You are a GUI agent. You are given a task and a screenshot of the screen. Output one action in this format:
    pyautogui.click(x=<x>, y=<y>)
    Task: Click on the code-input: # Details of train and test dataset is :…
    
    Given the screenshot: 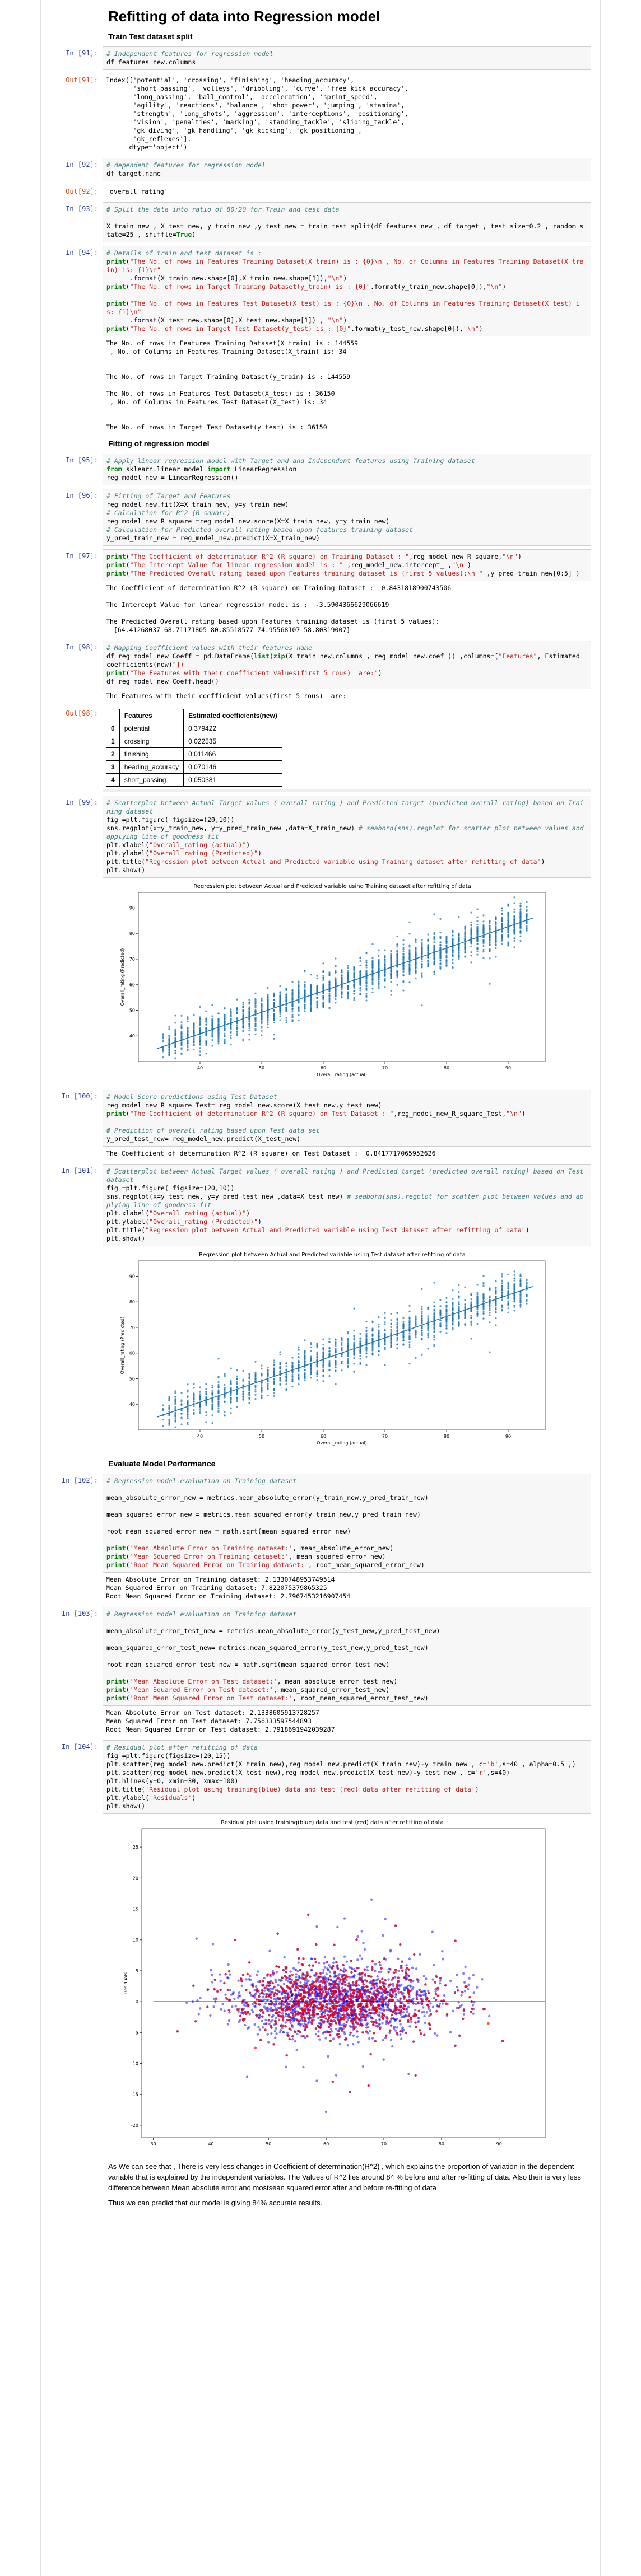 What is the action you would take?
    pyautogui.click(x=347, y=291)
    